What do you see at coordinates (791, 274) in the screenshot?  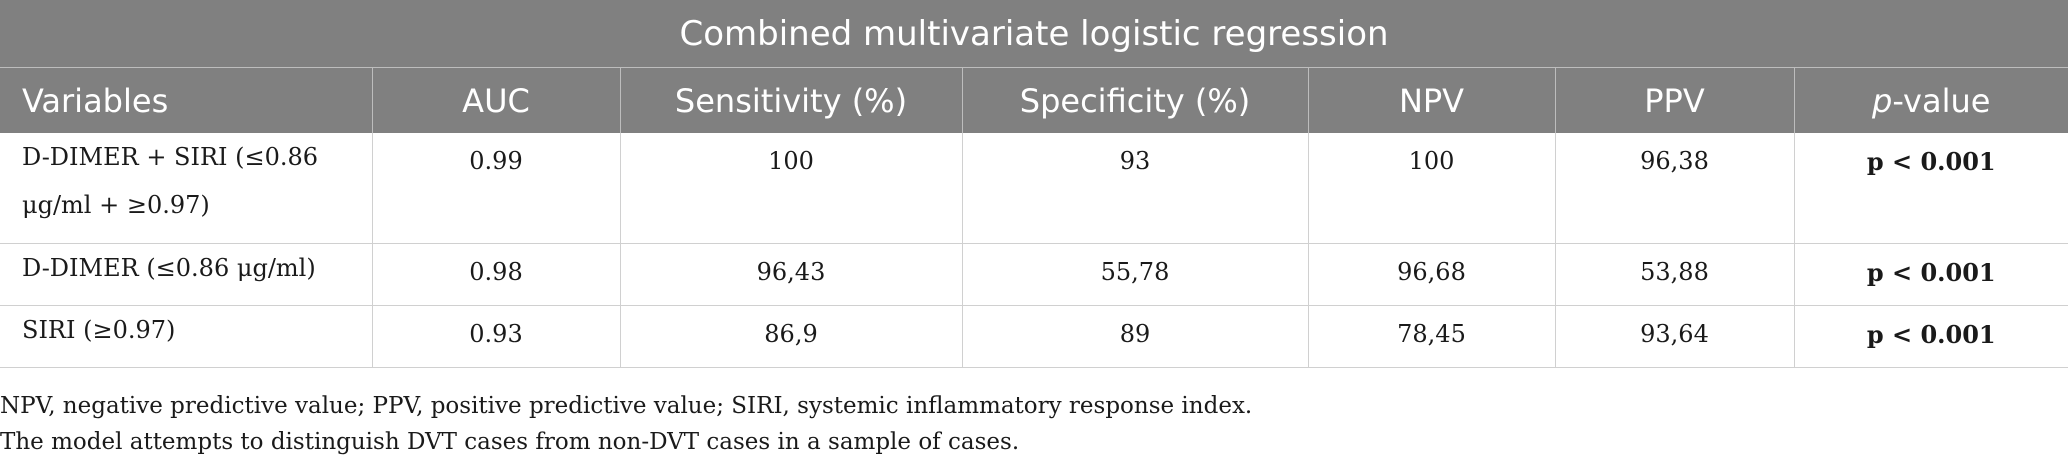 I see `cell-sensitivity: 96,43` at bounding box center [791, 274].